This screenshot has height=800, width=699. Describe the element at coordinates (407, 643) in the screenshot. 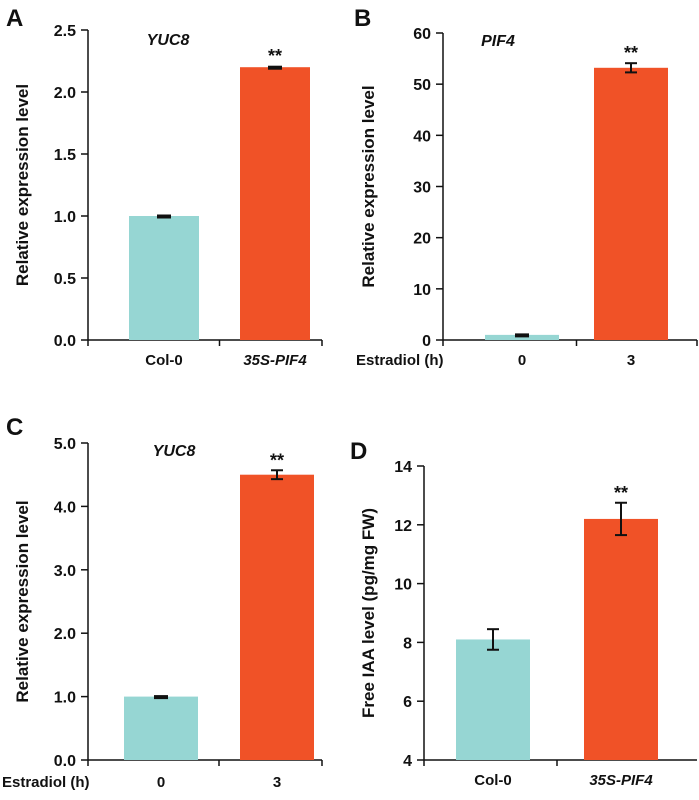

I see `y-tick-label: 8` at that location.